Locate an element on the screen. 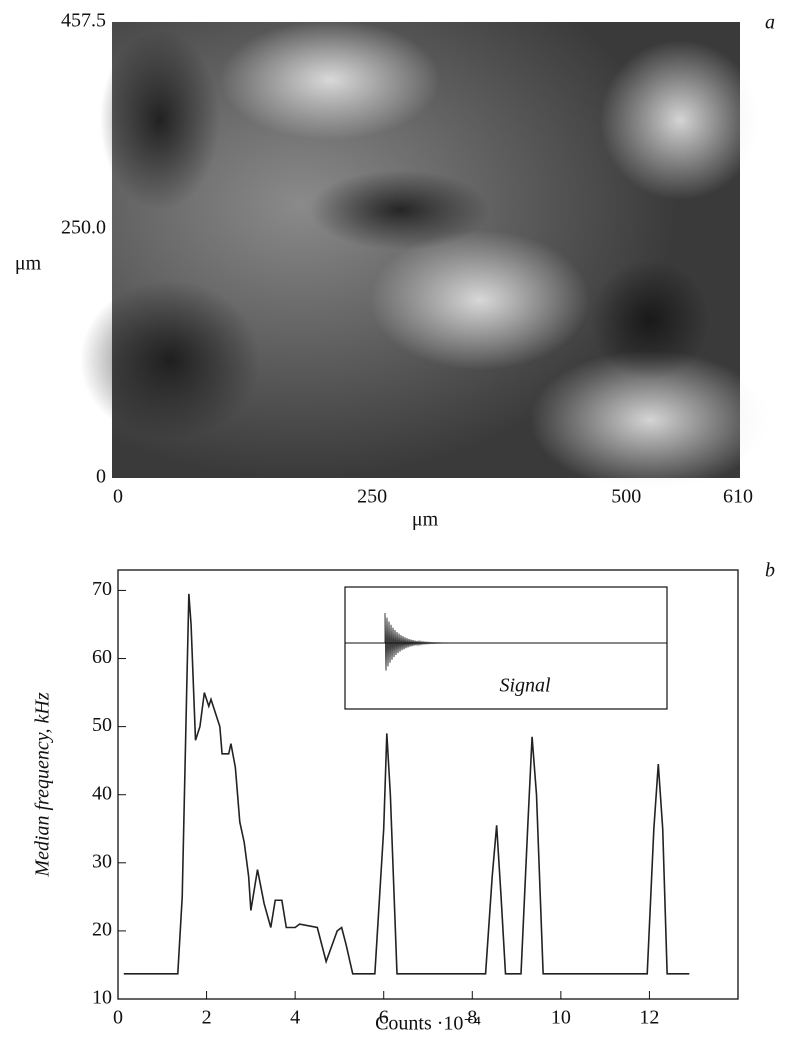 Image resolution: width=786 pixels, height=1041 pixels. y-tick-label: 10 is located at coordinates (102, 998).